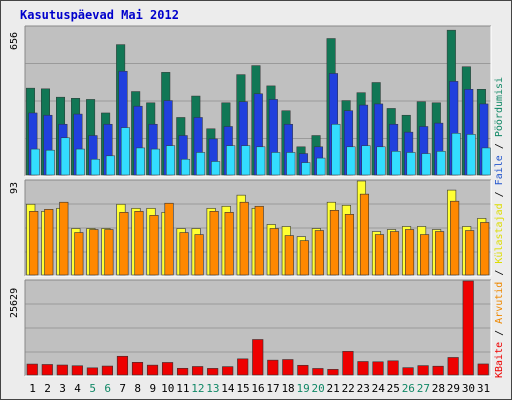 The image size is (512, 400). I want to click on x-tick-label-12: 12, so click(197, 388).